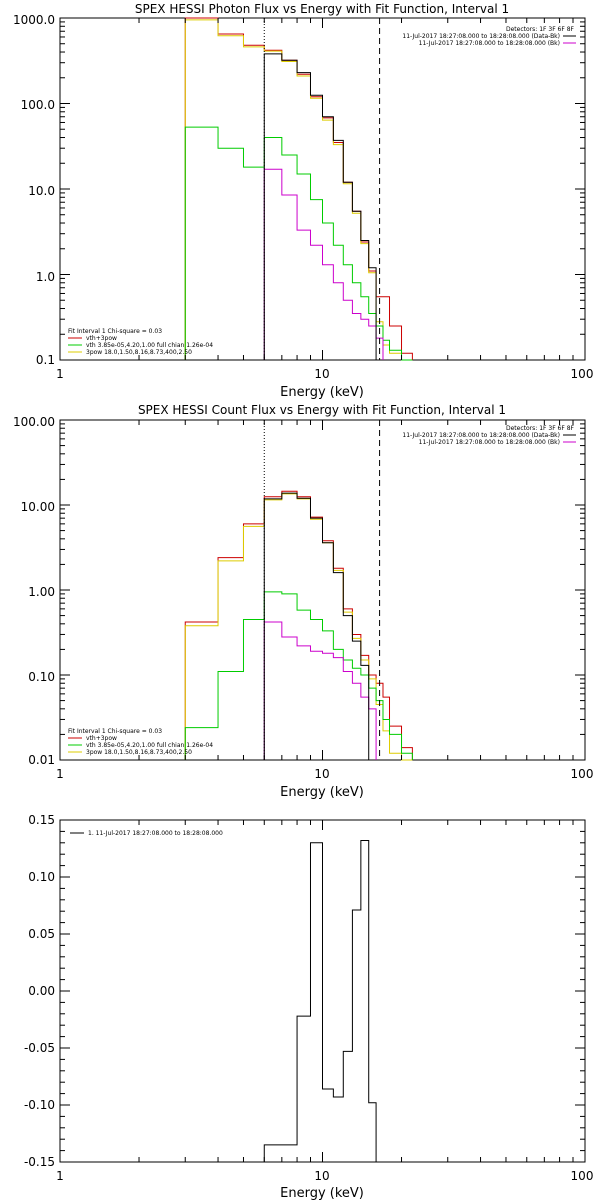 This screenshot has width=600, height=1204. What do you see at coordinates (41, 820) in the screenshot?
I see `residuals-ytick-label-6: 0.15` at bounding box center [41, 820].